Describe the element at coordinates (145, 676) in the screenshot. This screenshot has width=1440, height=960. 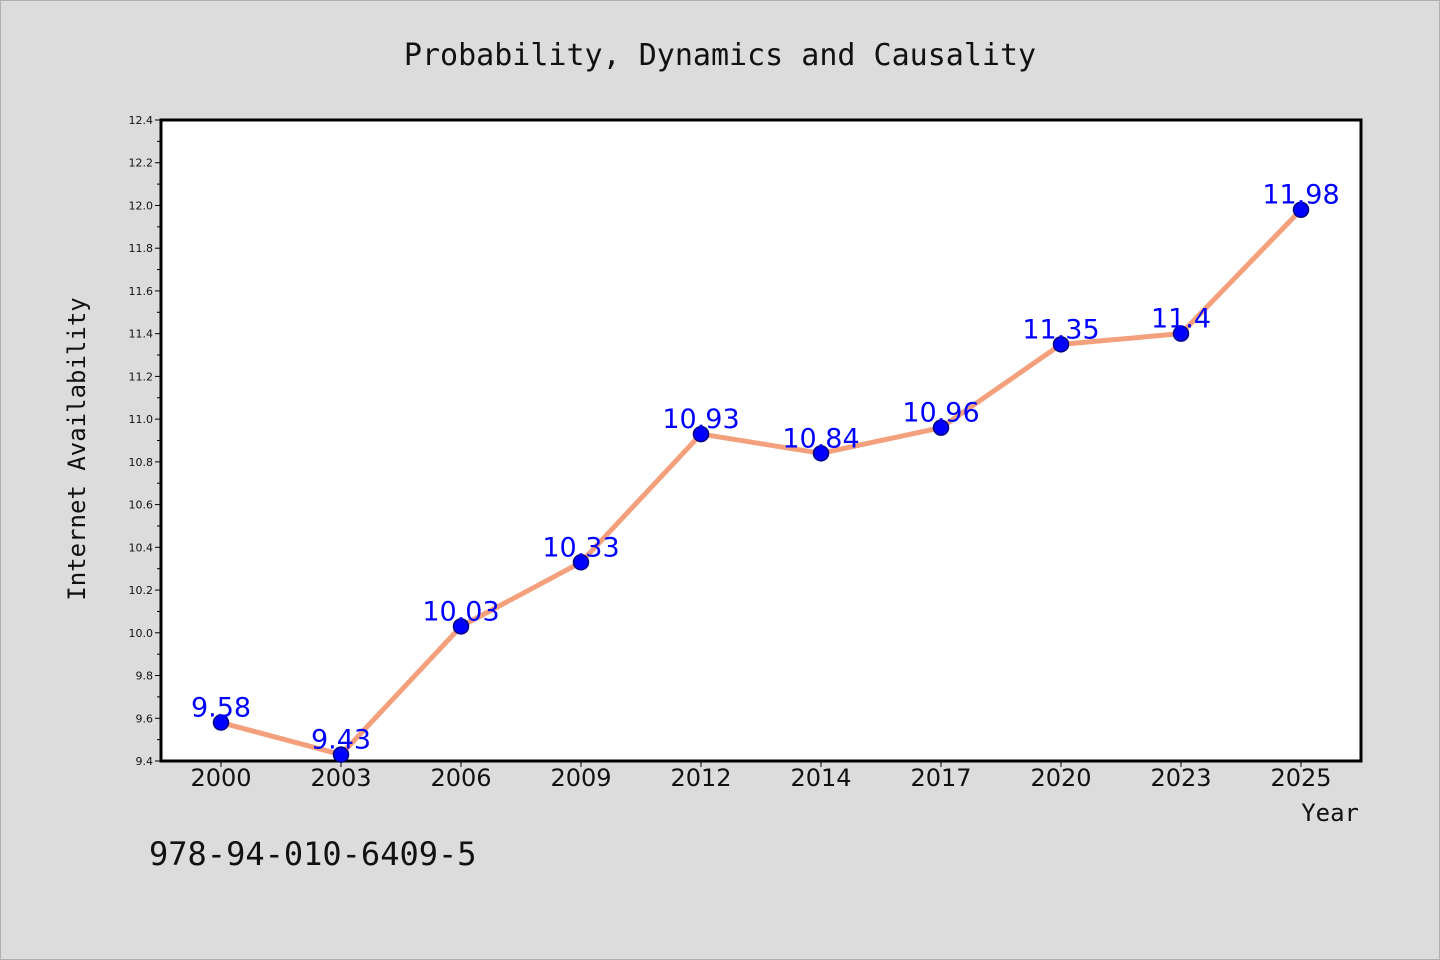
I see `y-tick-label: 9.8` at that location.